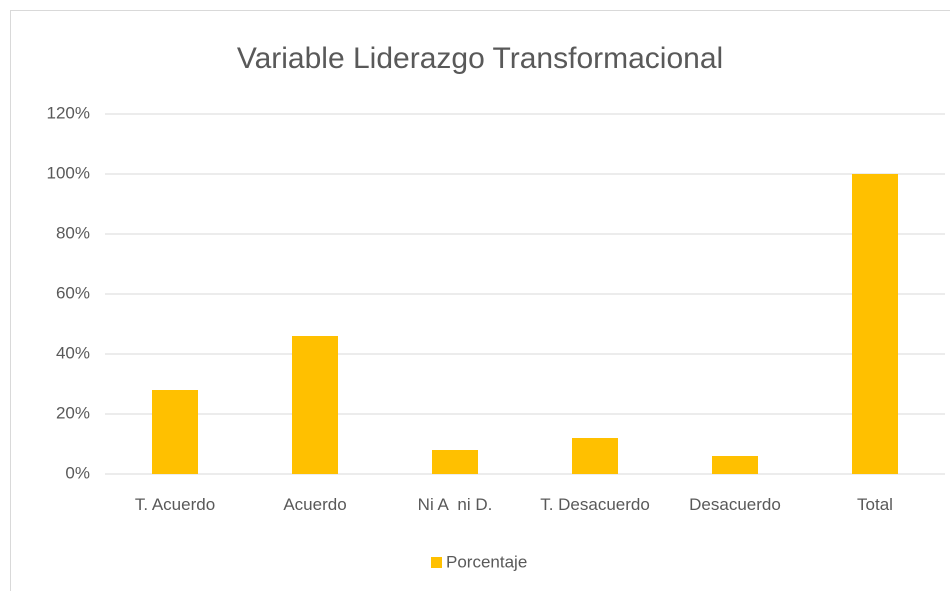 Image resolution: width=950 pixels, height=591 pixels. I want to click on y-tick-label: 0%, so click(77, 472).